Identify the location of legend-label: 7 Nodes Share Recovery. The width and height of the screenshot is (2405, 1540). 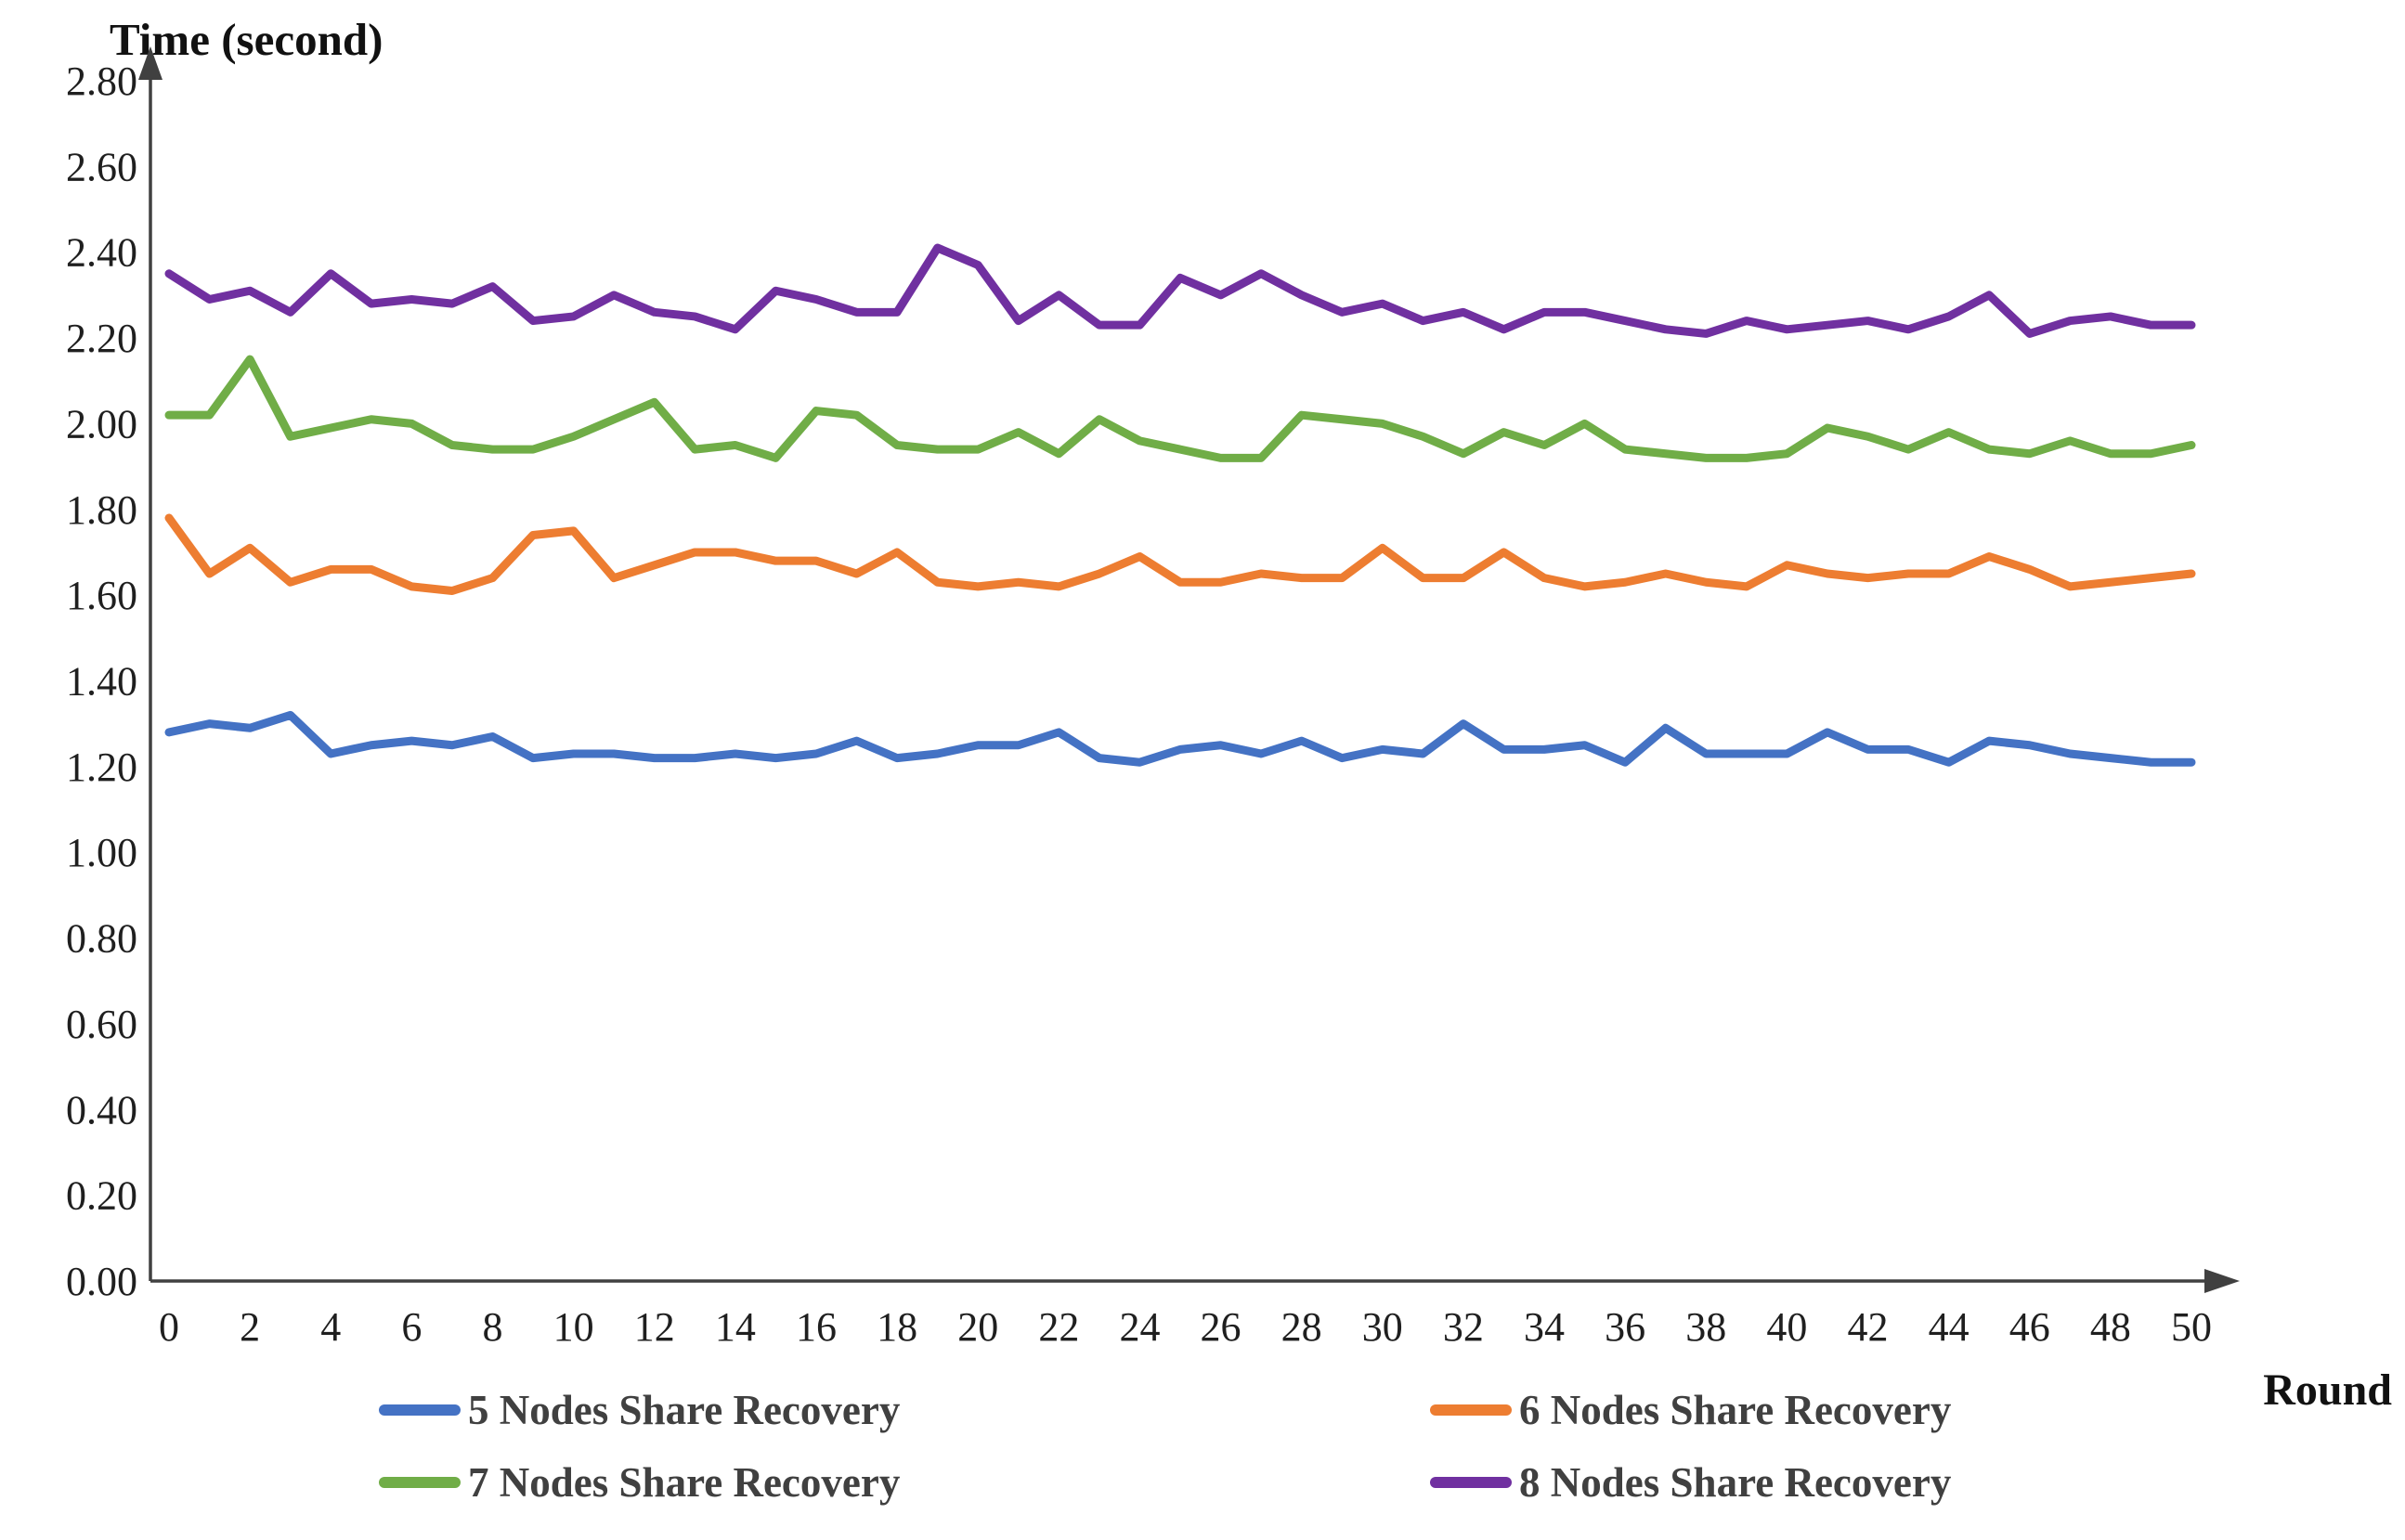
(684, 1482).